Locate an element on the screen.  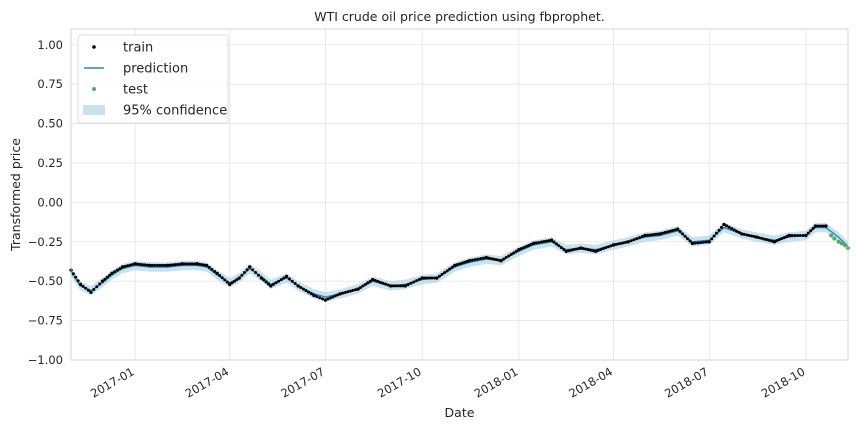
y-tick-labels: 1.00 0.75 0.50 0.25 0.00 −0.25 −0.50 −0.75 −1.00 is located at coordinates (45, 202).